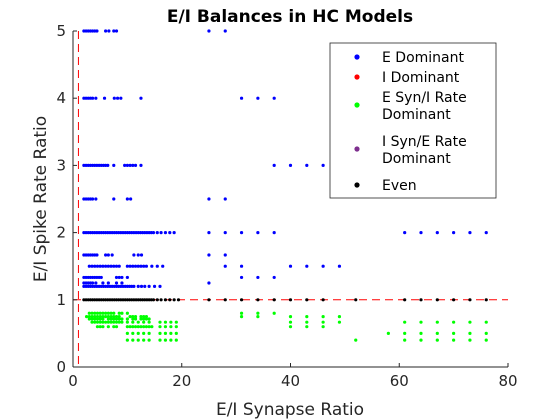 The image size is (560, 420). Describe the element at coordinates (61, 367) in the screenshot. I see `y-tick-label: 0` at that location.